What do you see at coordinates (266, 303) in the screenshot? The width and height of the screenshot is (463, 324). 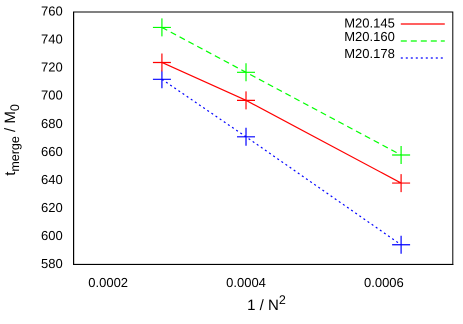 I see `x-axis-title: 1 / N$^{2}$` at bounding box center [266, 303].